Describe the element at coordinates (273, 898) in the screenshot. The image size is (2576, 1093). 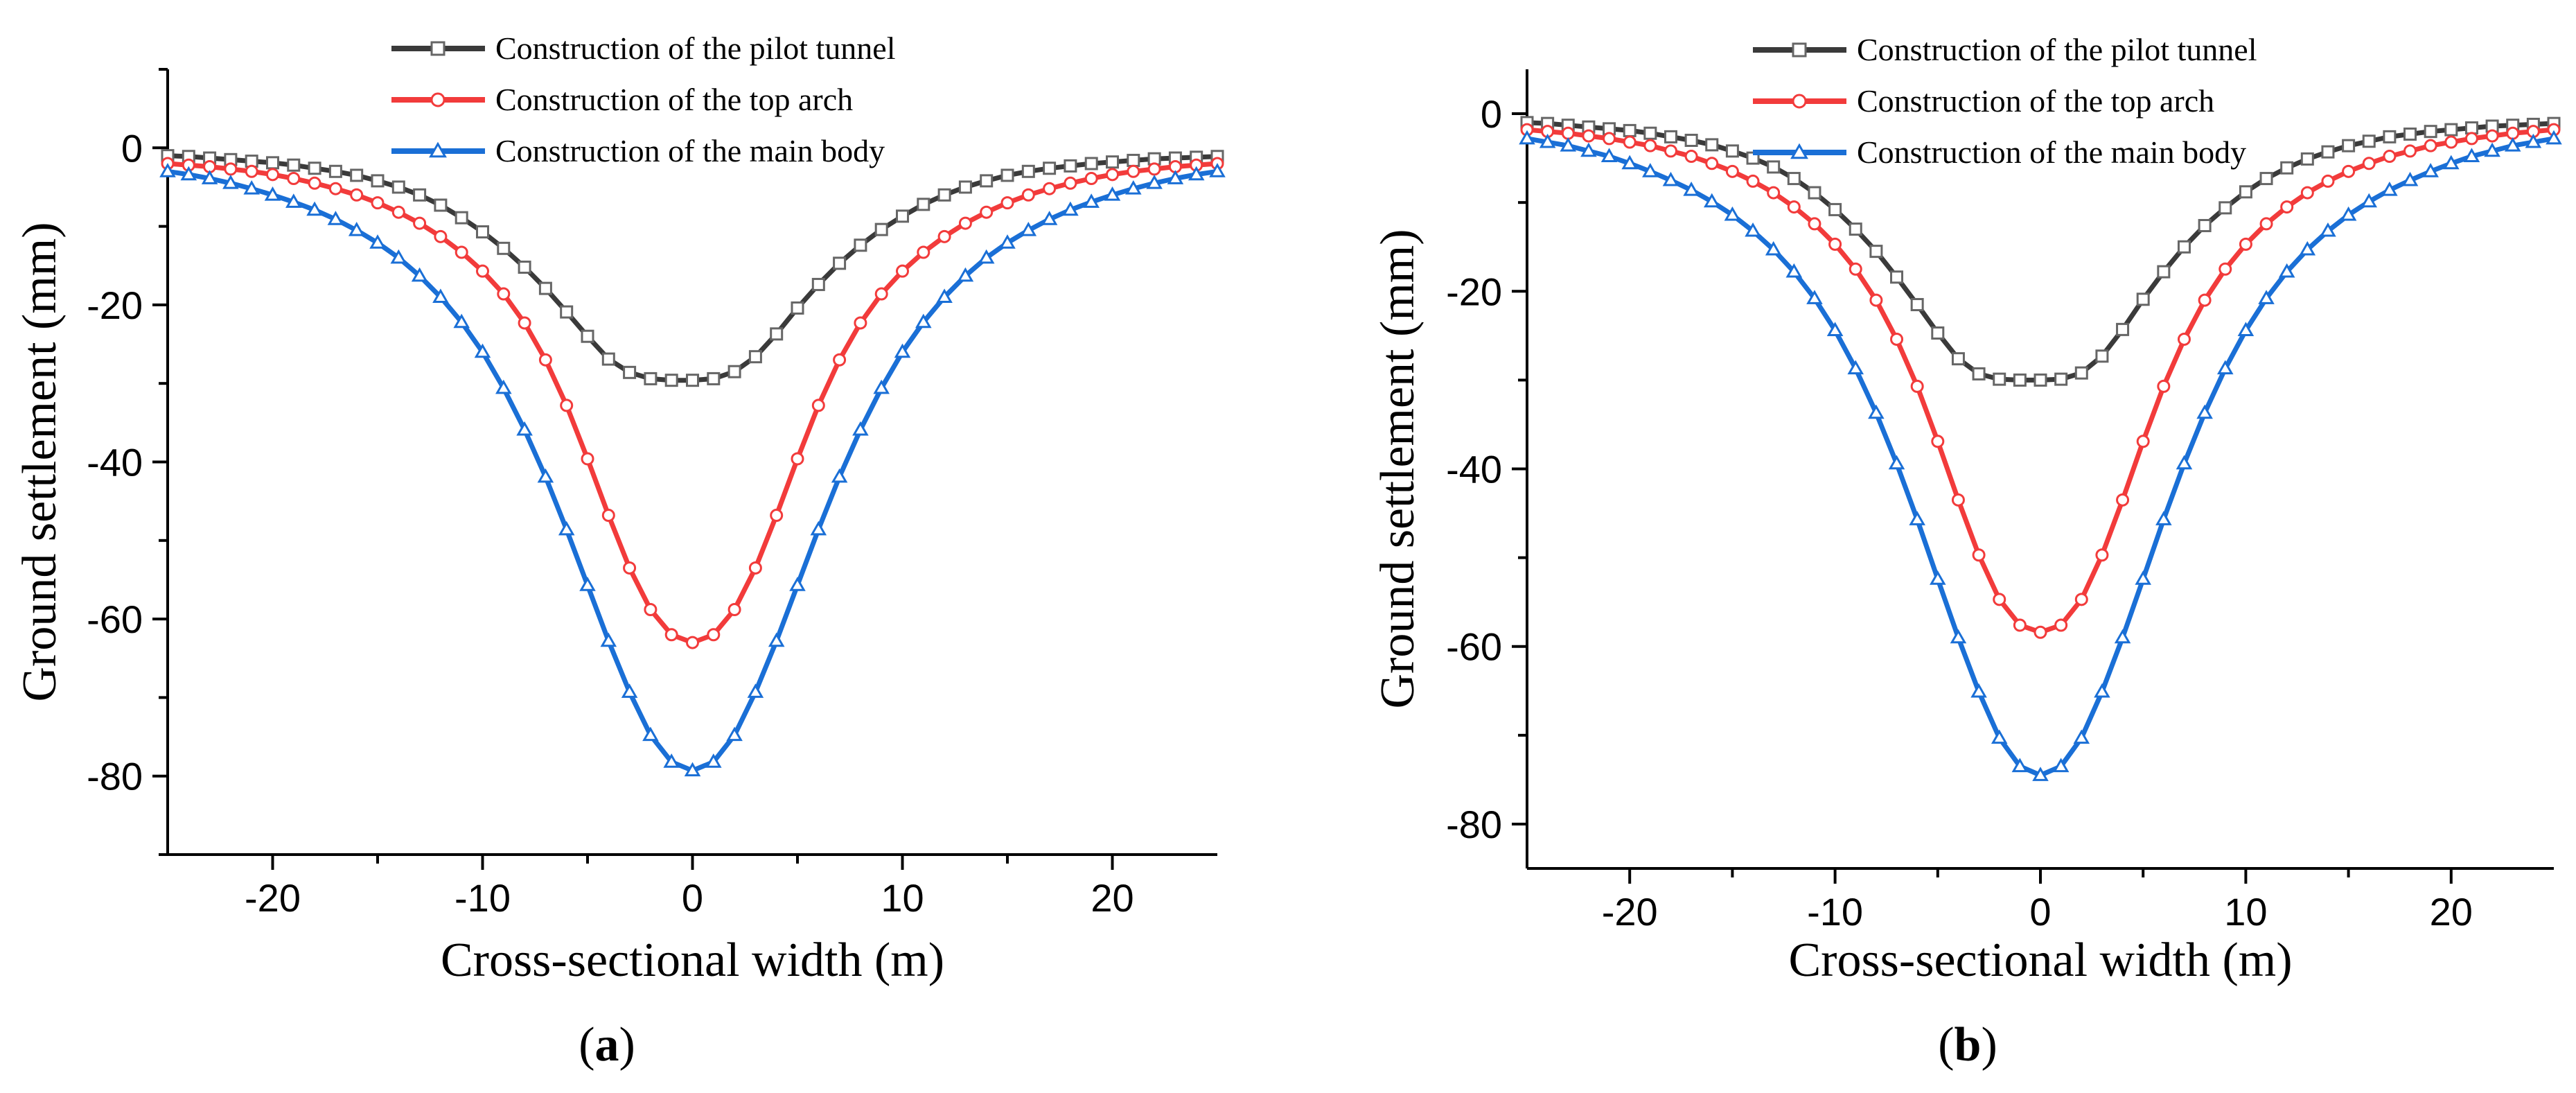
I see `x-tick-label: -20` at that location.